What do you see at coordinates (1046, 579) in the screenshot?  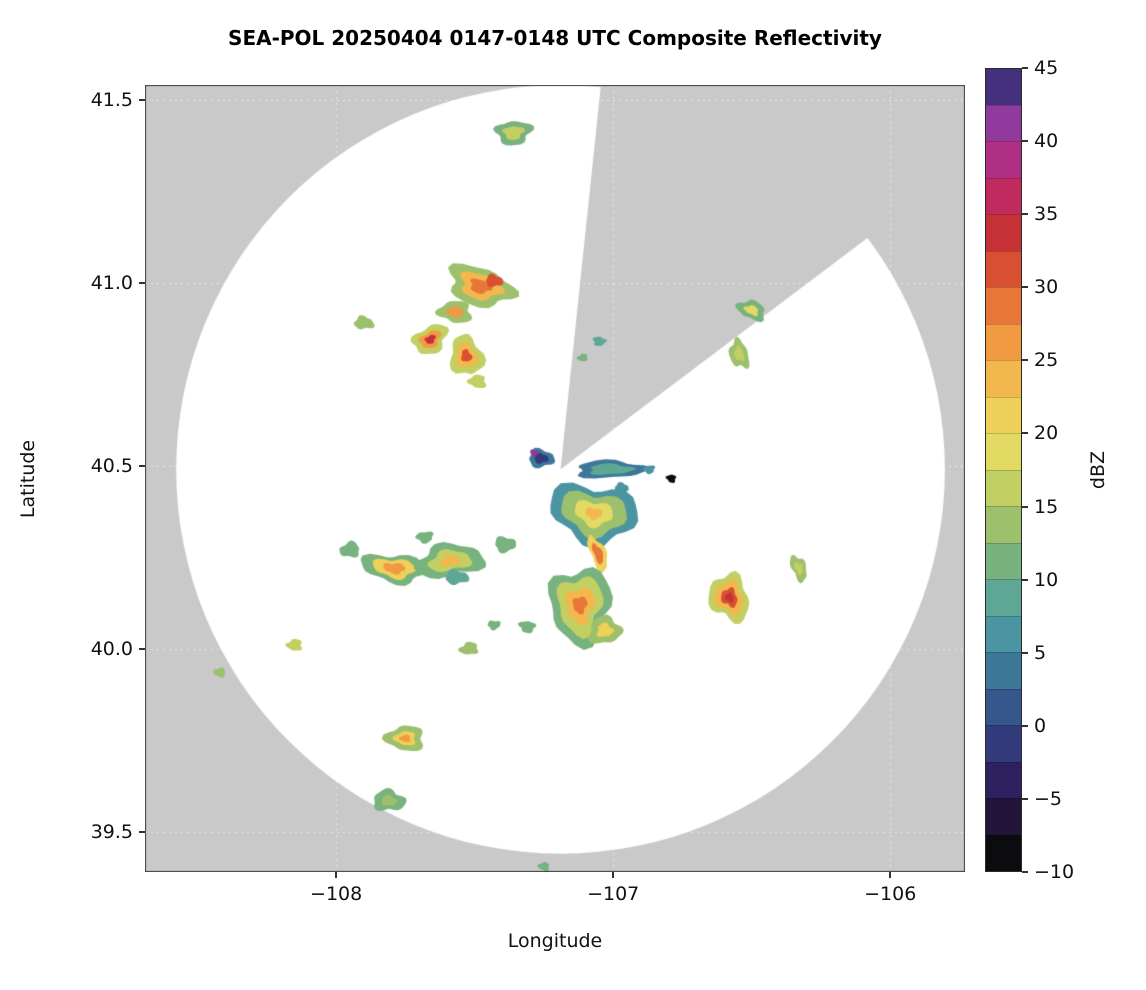 I see `colorbar-tick-label: 10` at bounding box center [1046, 579].